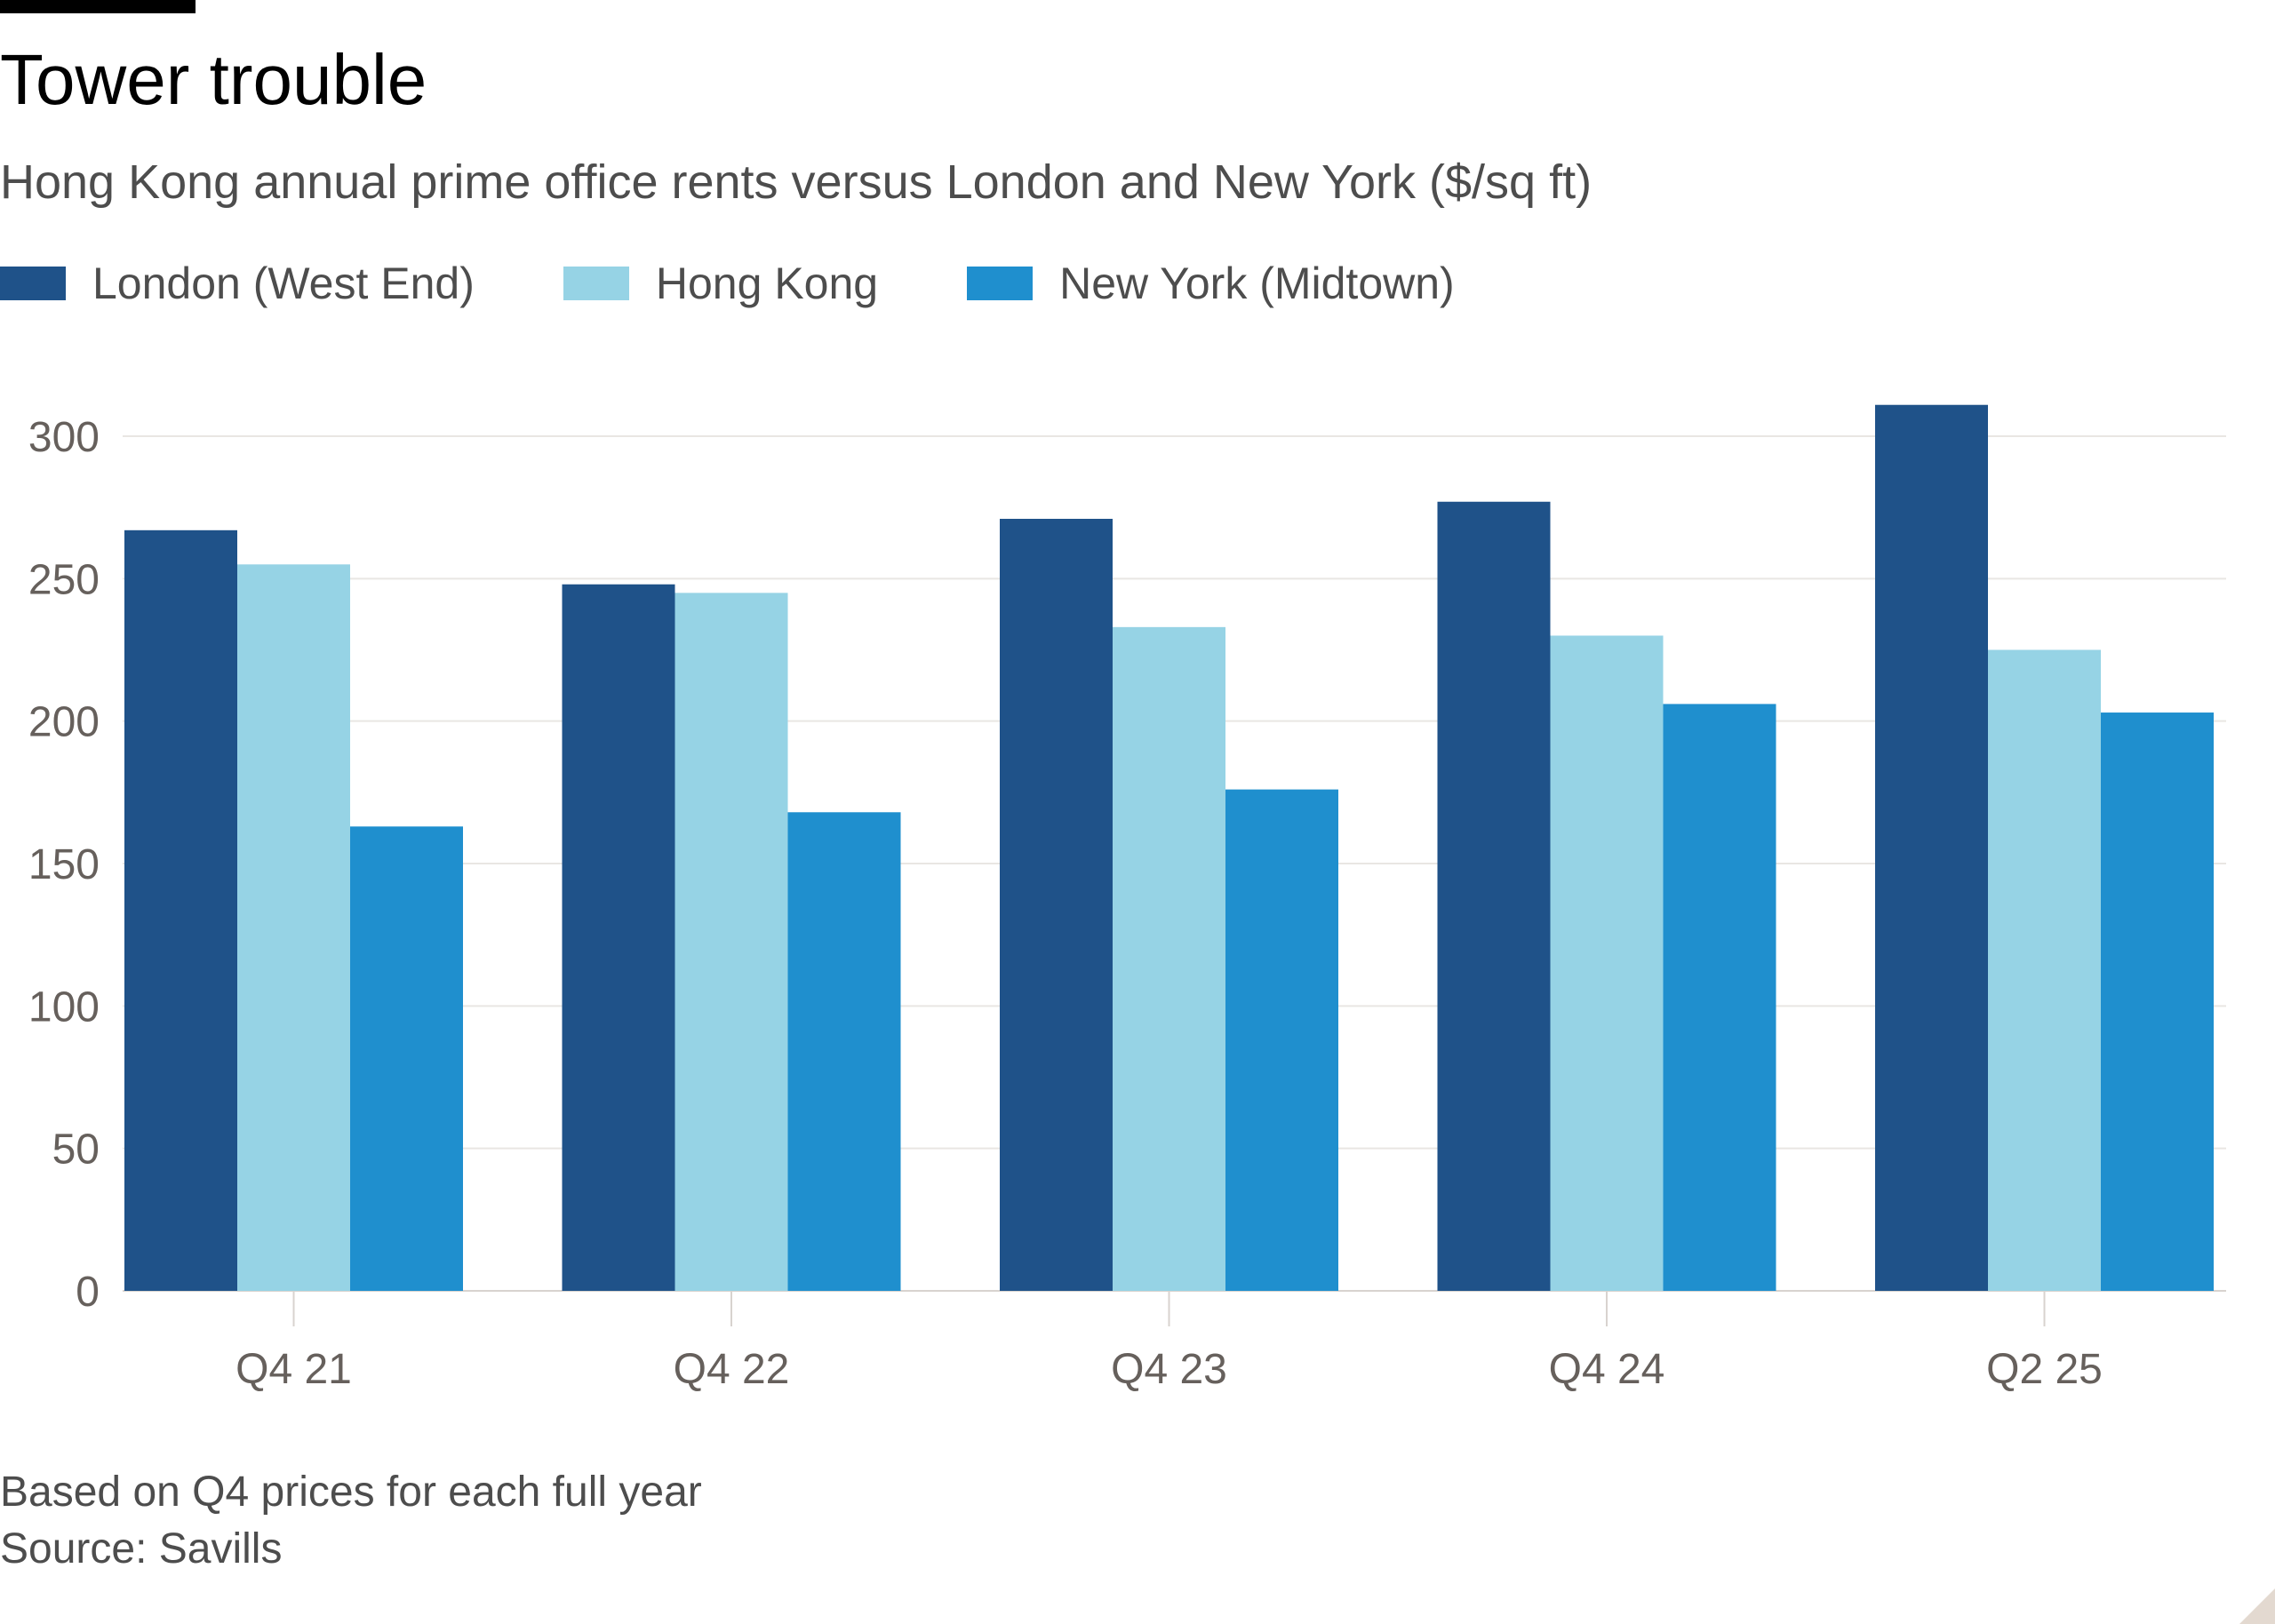 This screenshot has height=1624, width=2275. Describe the element at coordinates (732, 1369) in the screenshot. I see `x-tick-label-1: Q4 22` at that location.